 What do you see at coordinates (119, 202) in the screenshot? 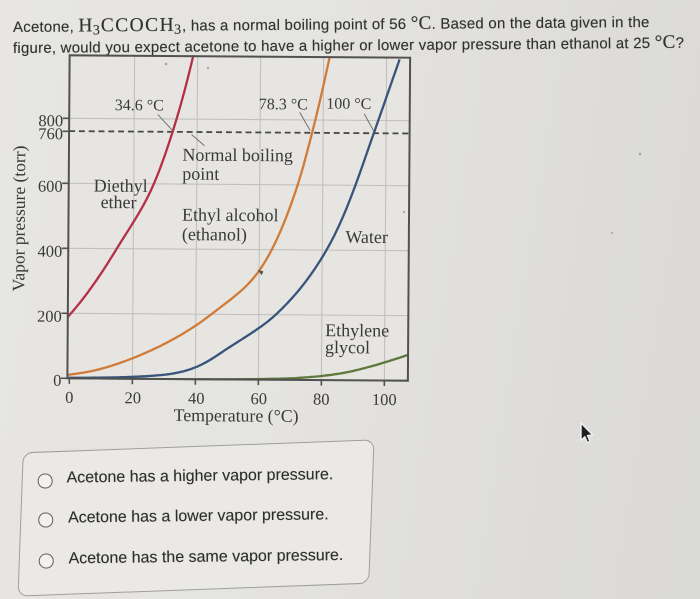
I see `svg-text: ether` at bounding box center [119, 202].